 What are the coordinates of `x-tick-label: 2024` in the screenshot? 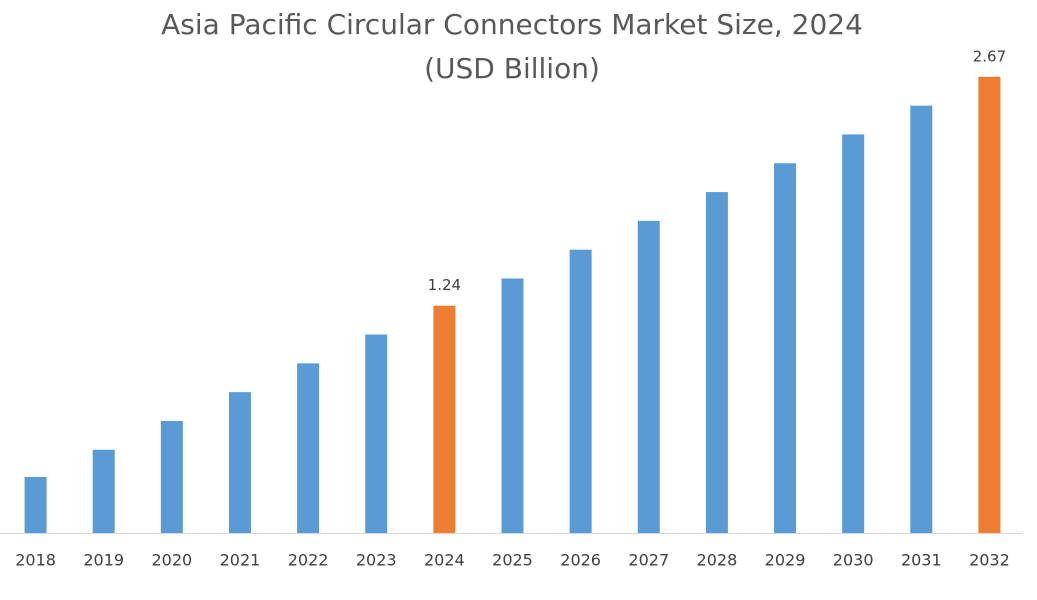 It's located at (444, 560).